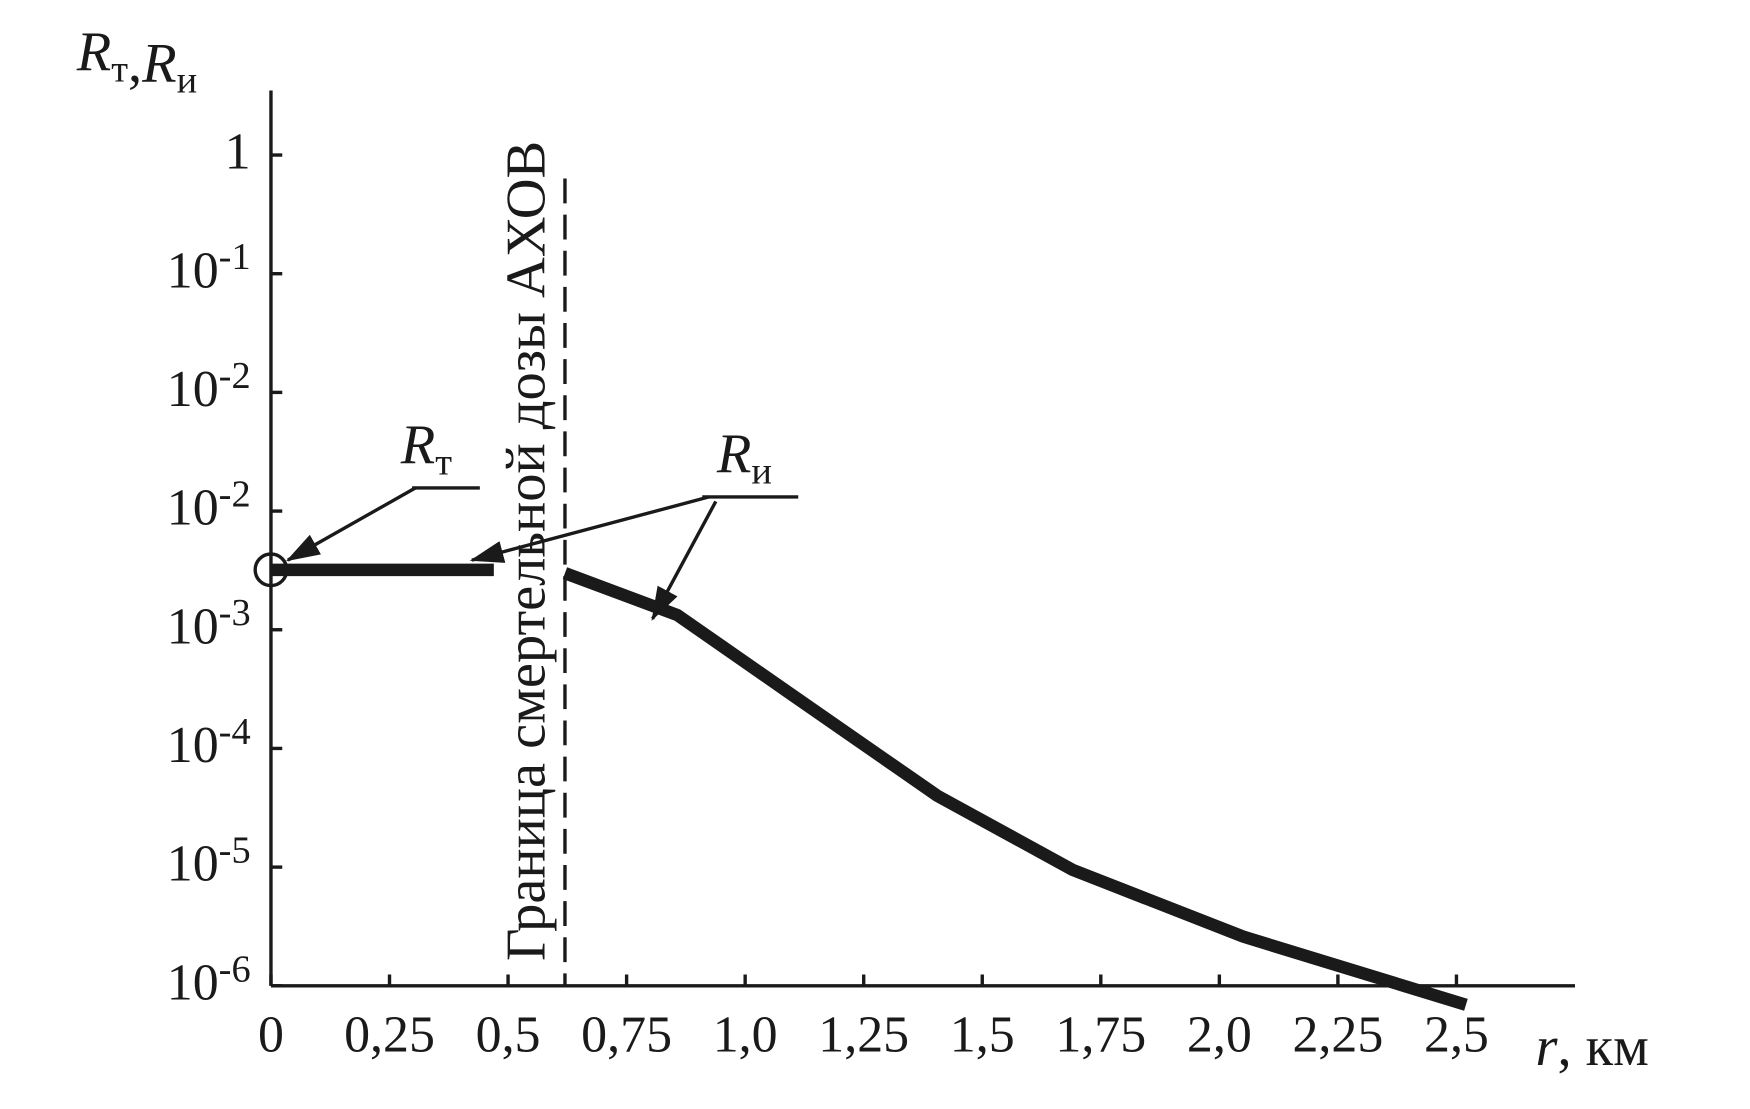  Describe the element at coordinates (271, 1034) in the screenshot. I see `x-tick-label: 0` at that location.